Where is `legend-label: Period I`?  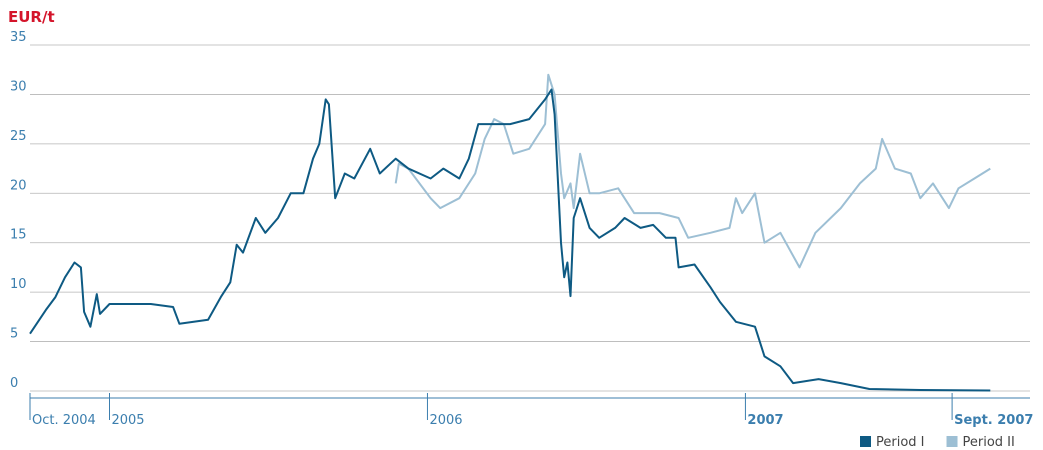 legend-label: Period I is located at coordinates (900, 442).